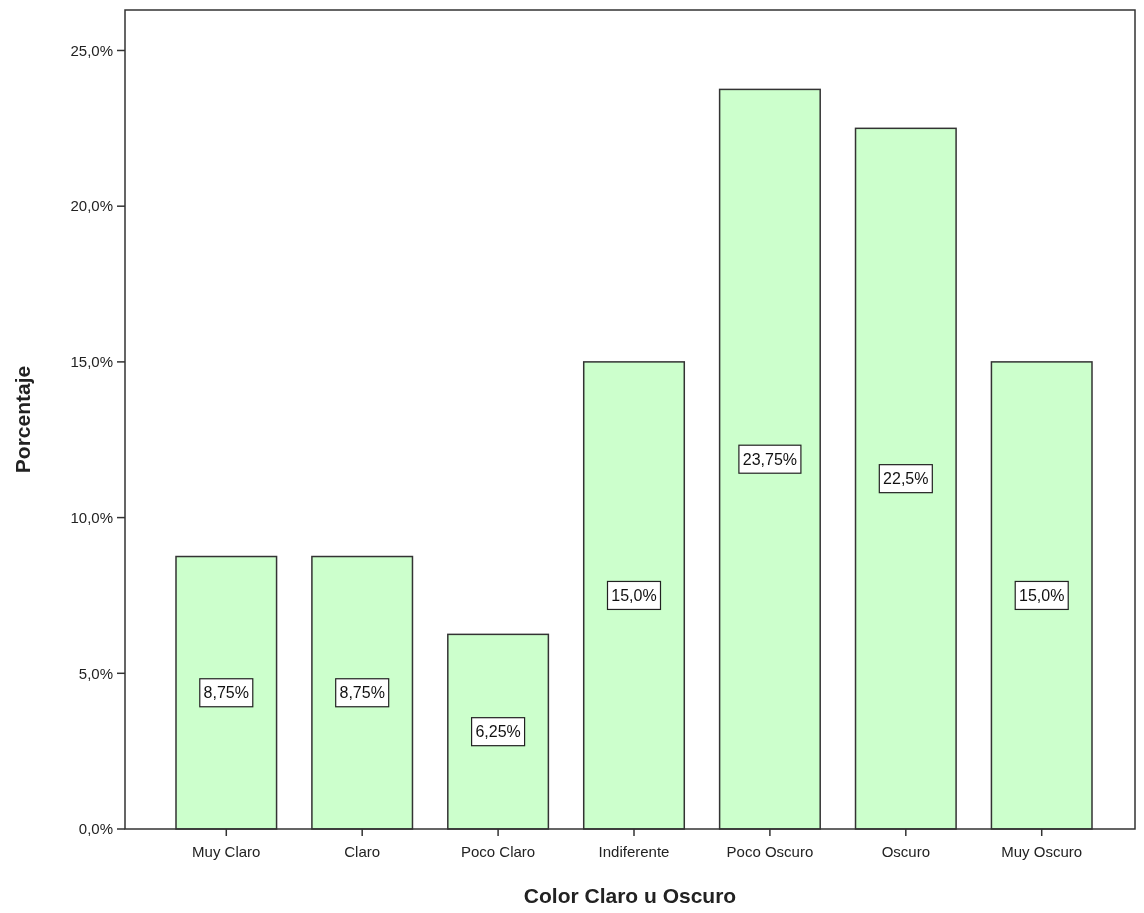 This screenshot has height=913, width=1144. I want to click on y-tick-label: 10,0%, so click(91, 517).